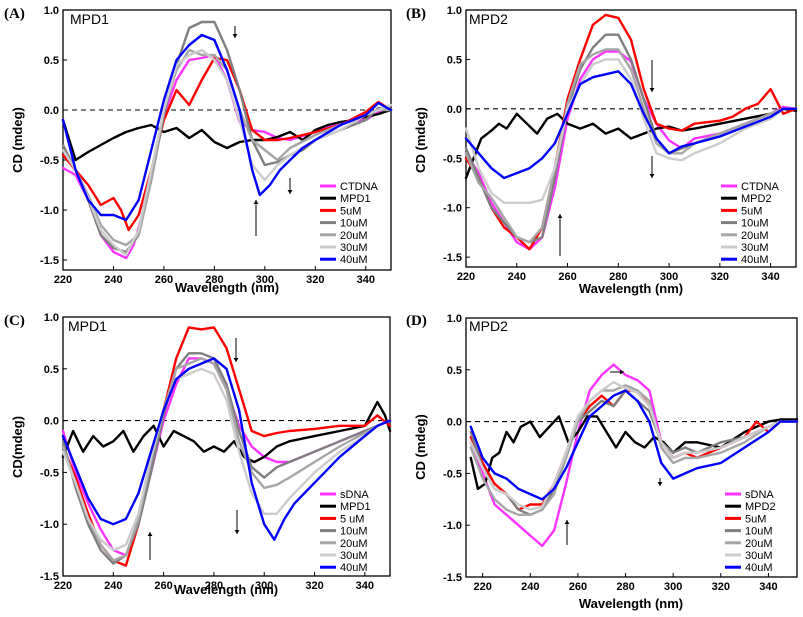  What do you see at coordinates (760, 507) in the screenshot?
I see `legend-label: MPD2` at bounding box center [760, 507].